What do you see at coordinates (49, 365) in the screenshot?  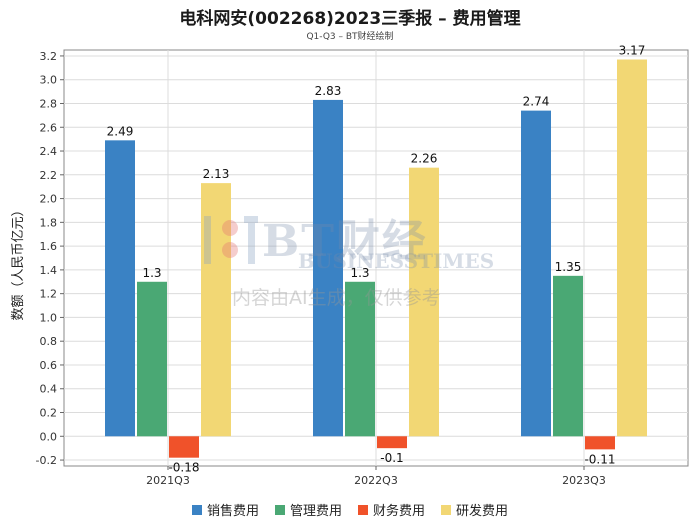 I see `y-tick-label: 0.6` at bounding box center [49, 365].